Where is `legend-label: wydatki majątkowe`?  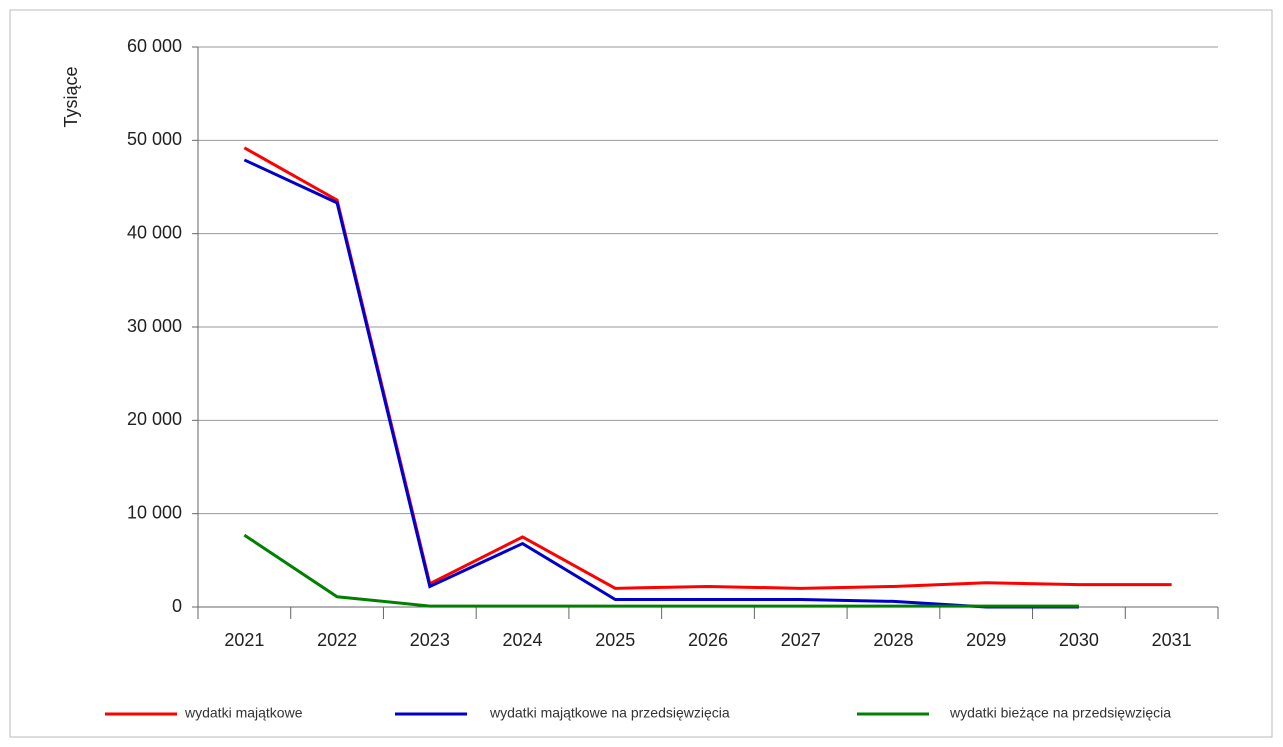 legend-label: wydatki majątkowe is located at coordinates (243, 713).